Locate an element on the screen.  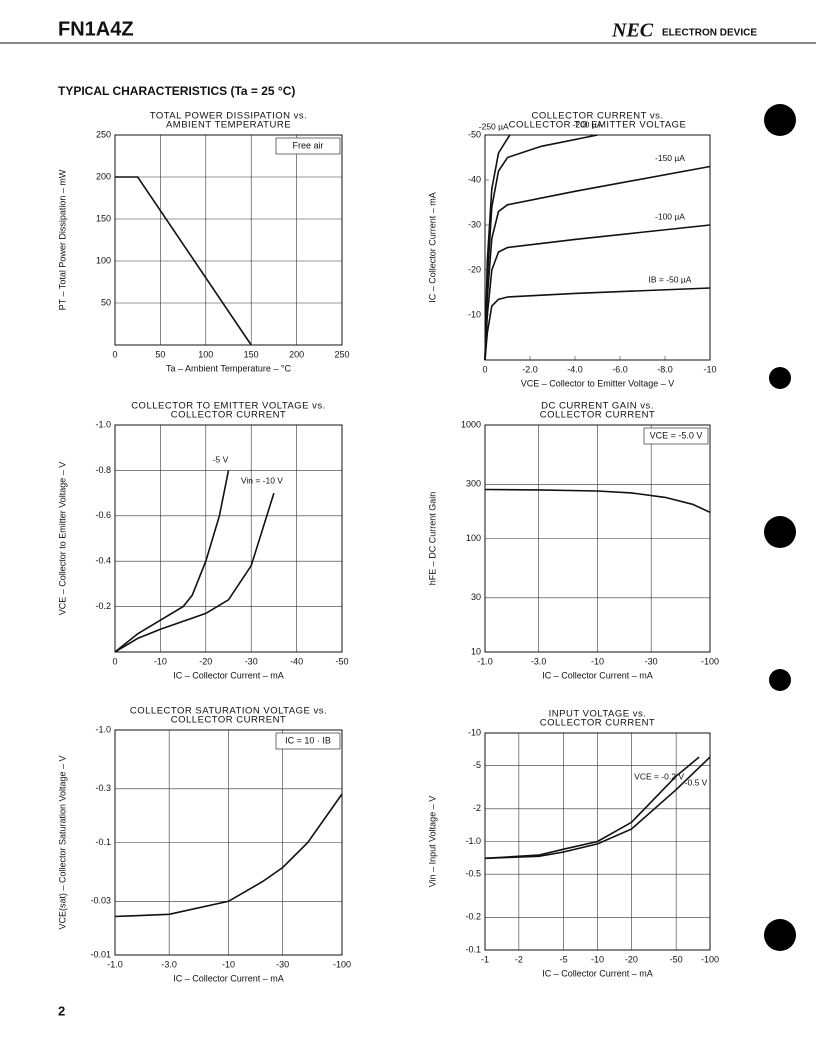
y-tick-label: 200 is located at coordinates (103, 176).